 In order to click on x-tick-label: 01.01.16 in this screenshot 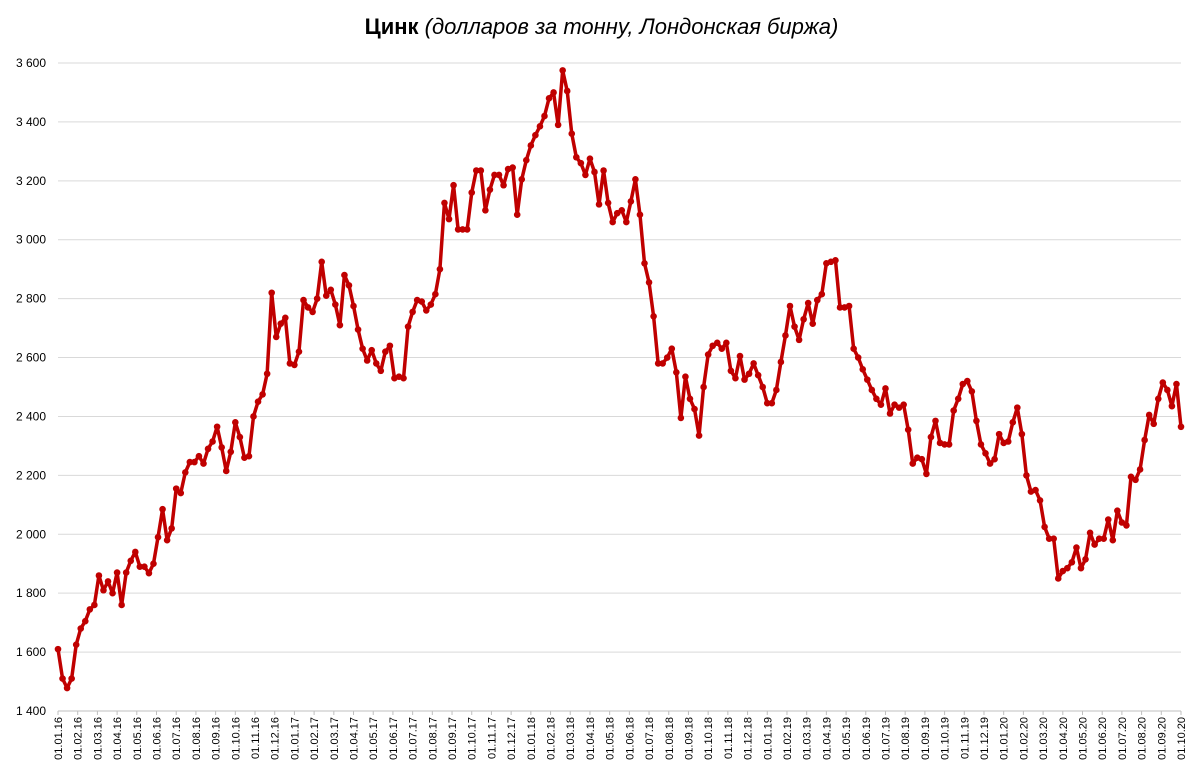, I will do `click(59, 738)`.